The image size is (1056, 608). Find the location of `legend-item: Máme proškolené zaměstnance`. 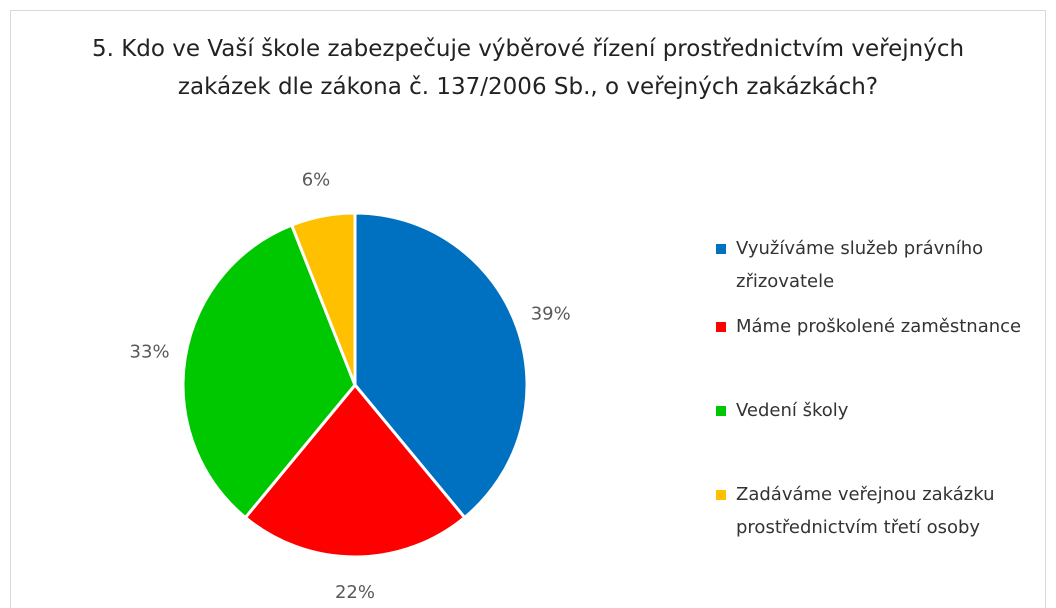

legend-item: Máme proškolené zaměstnance is located at coordinates (876, 326).